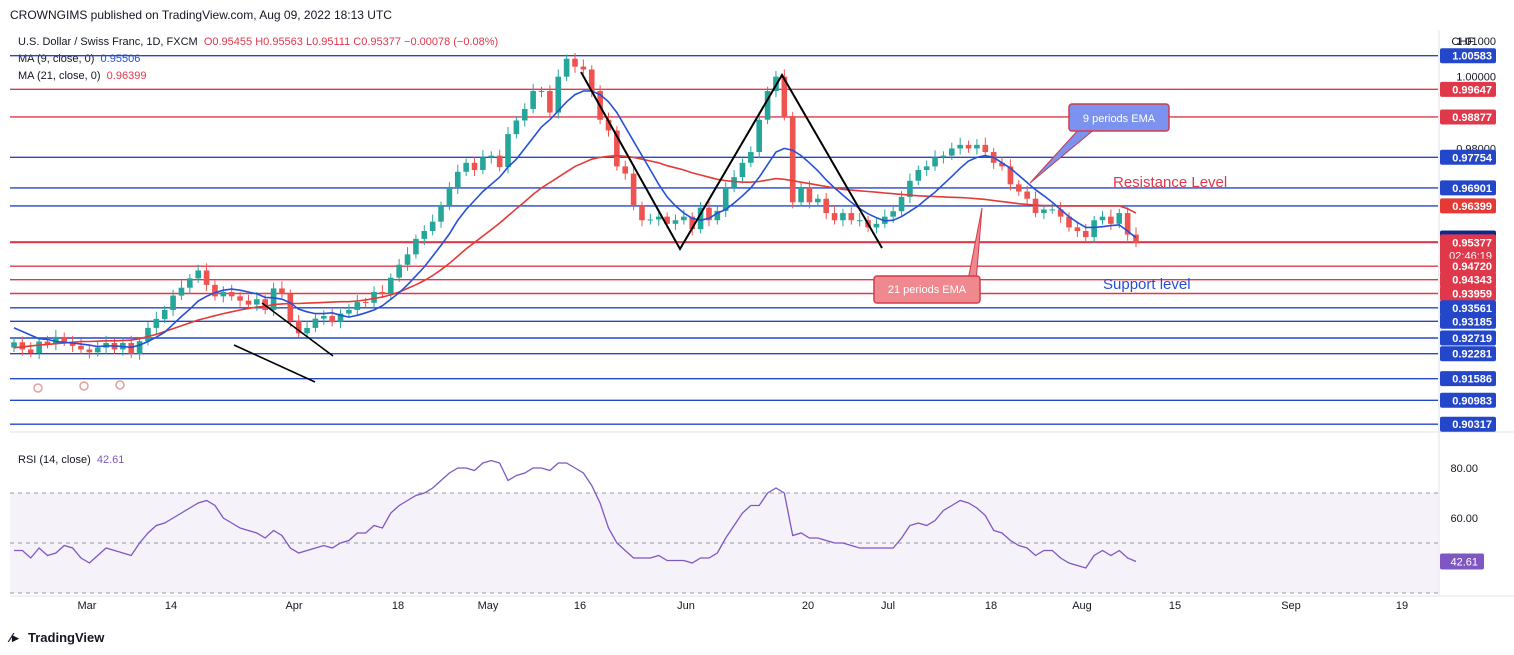 This screenshot has width=1514, height=655. Describe the element at coordinates (108, 42) in the screenshot. I see `symbol-name: U.S. Dollar / Swiss Franc, 1D, FXCM` at that location.